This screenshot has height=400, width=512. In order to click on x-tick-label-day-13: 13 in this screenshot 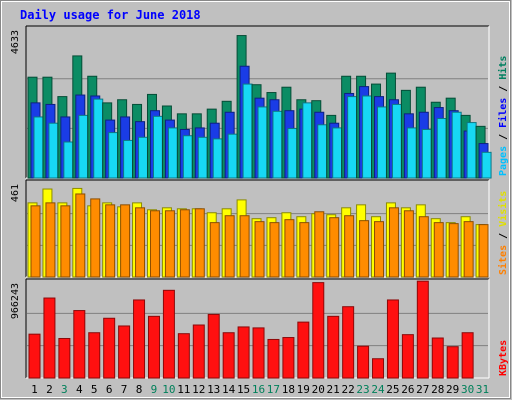, I will do `click(213, 389)`.